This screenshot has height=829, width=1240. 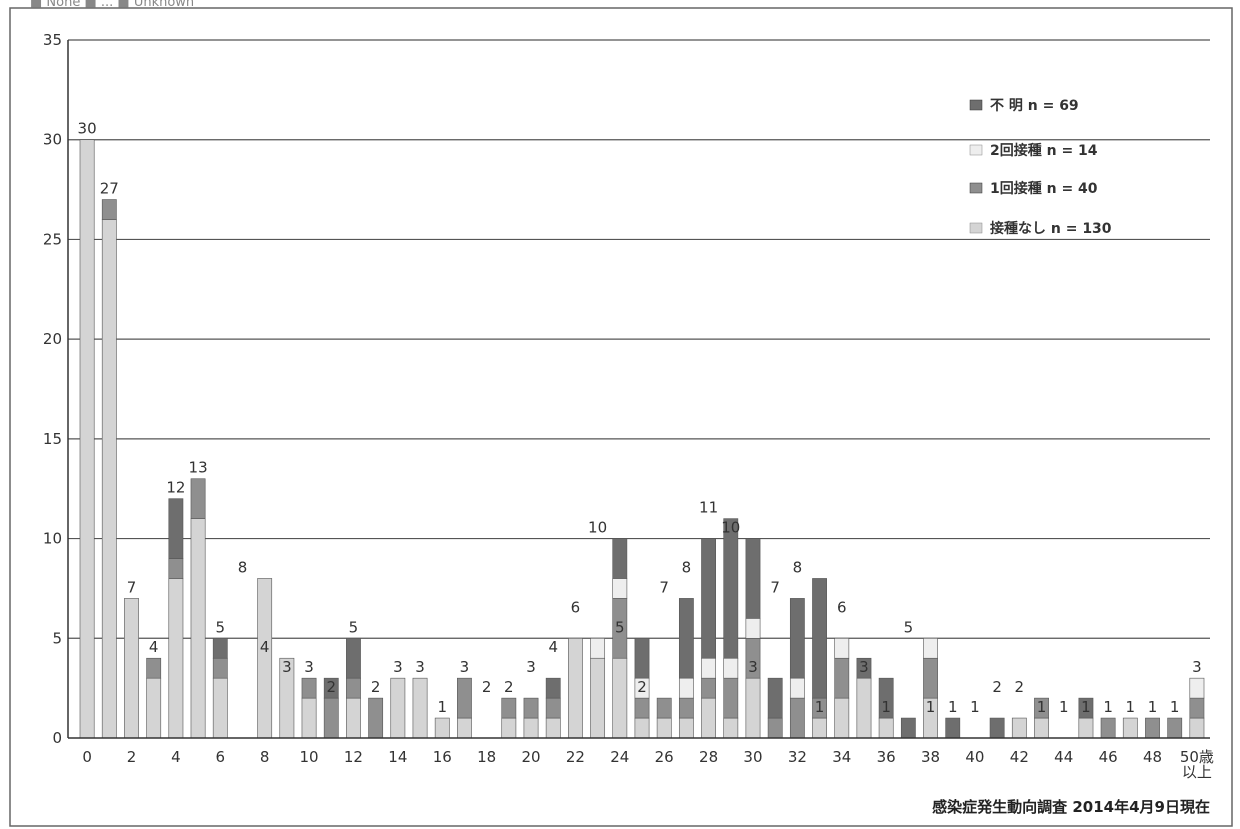 What do you see at coordinates (397, 757) in the screenshot?
I see `x-tick-label: 14` at bounding box center [397, 757].